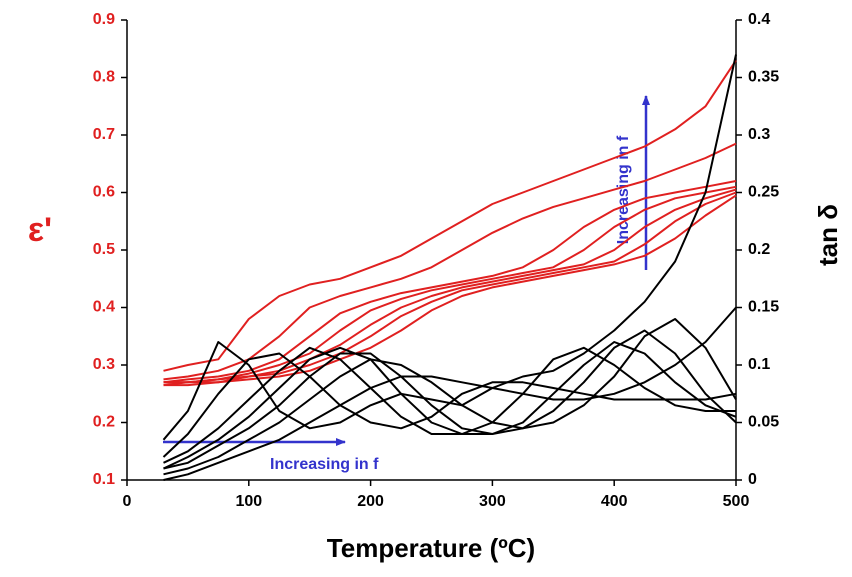 This screenshot has width=852, height=577. Describe the element at coordinates (759, 19) in the screenshot. I see `y2-tick-label: 0.4` at that location.